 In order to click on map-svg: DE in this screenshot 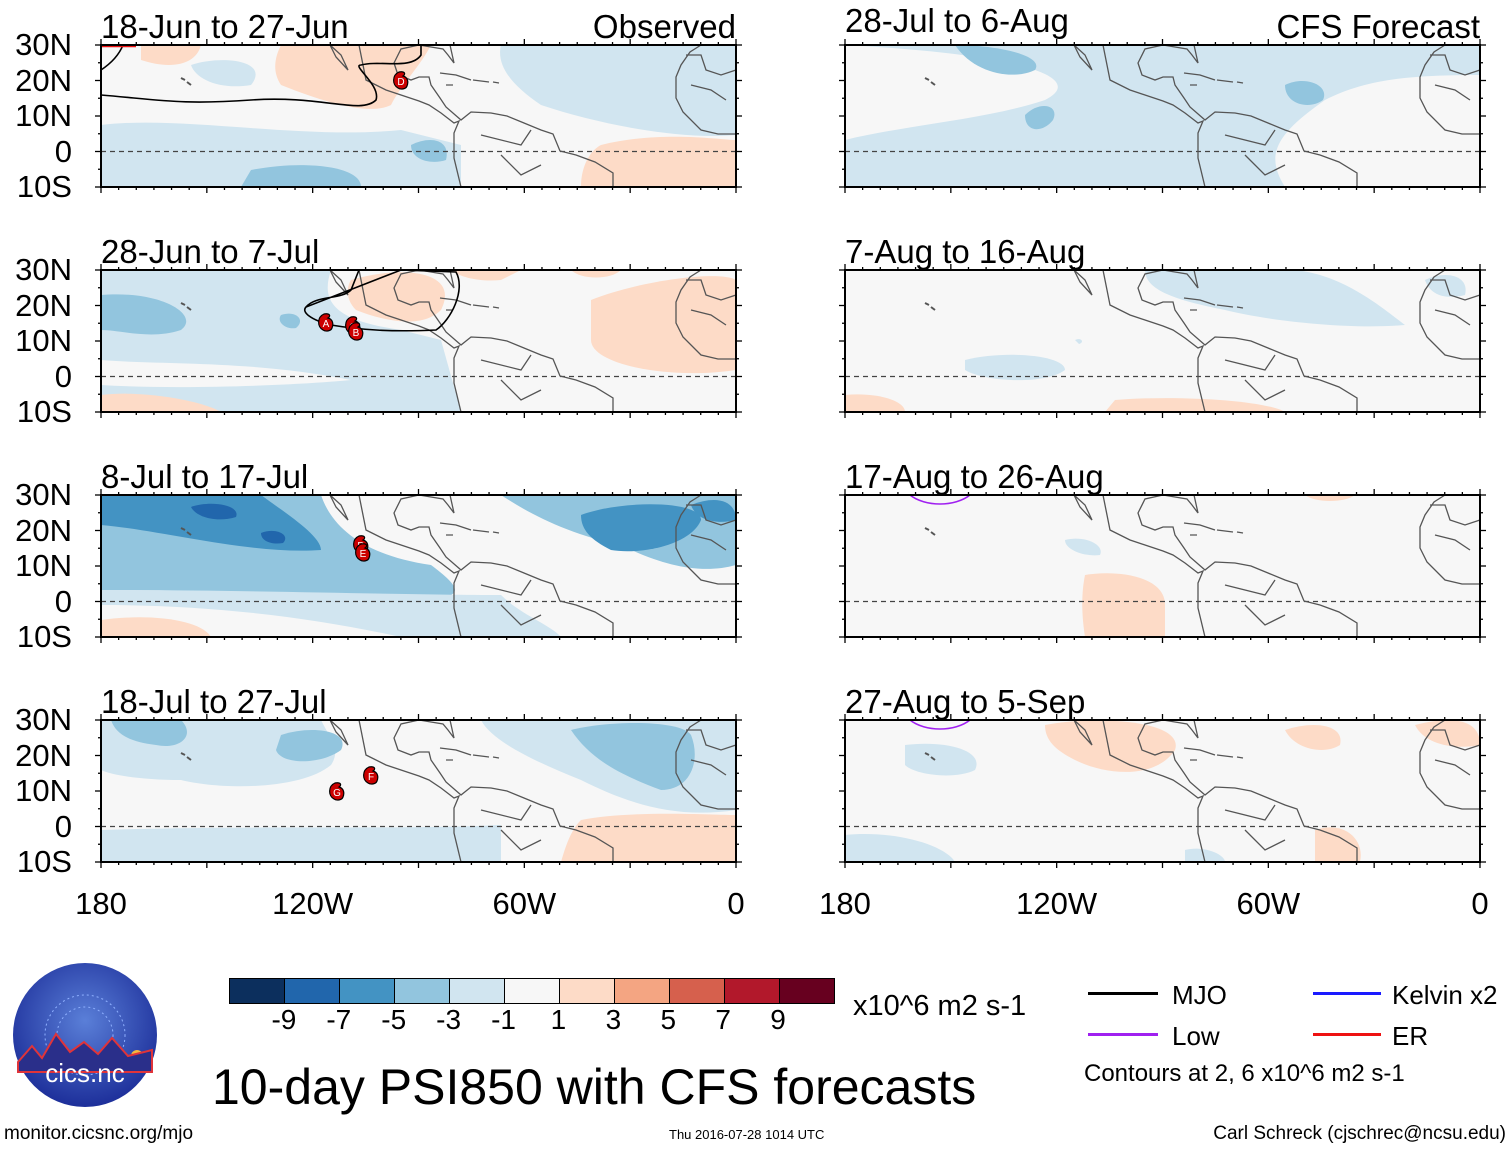, I will do `click(418, 566)`.